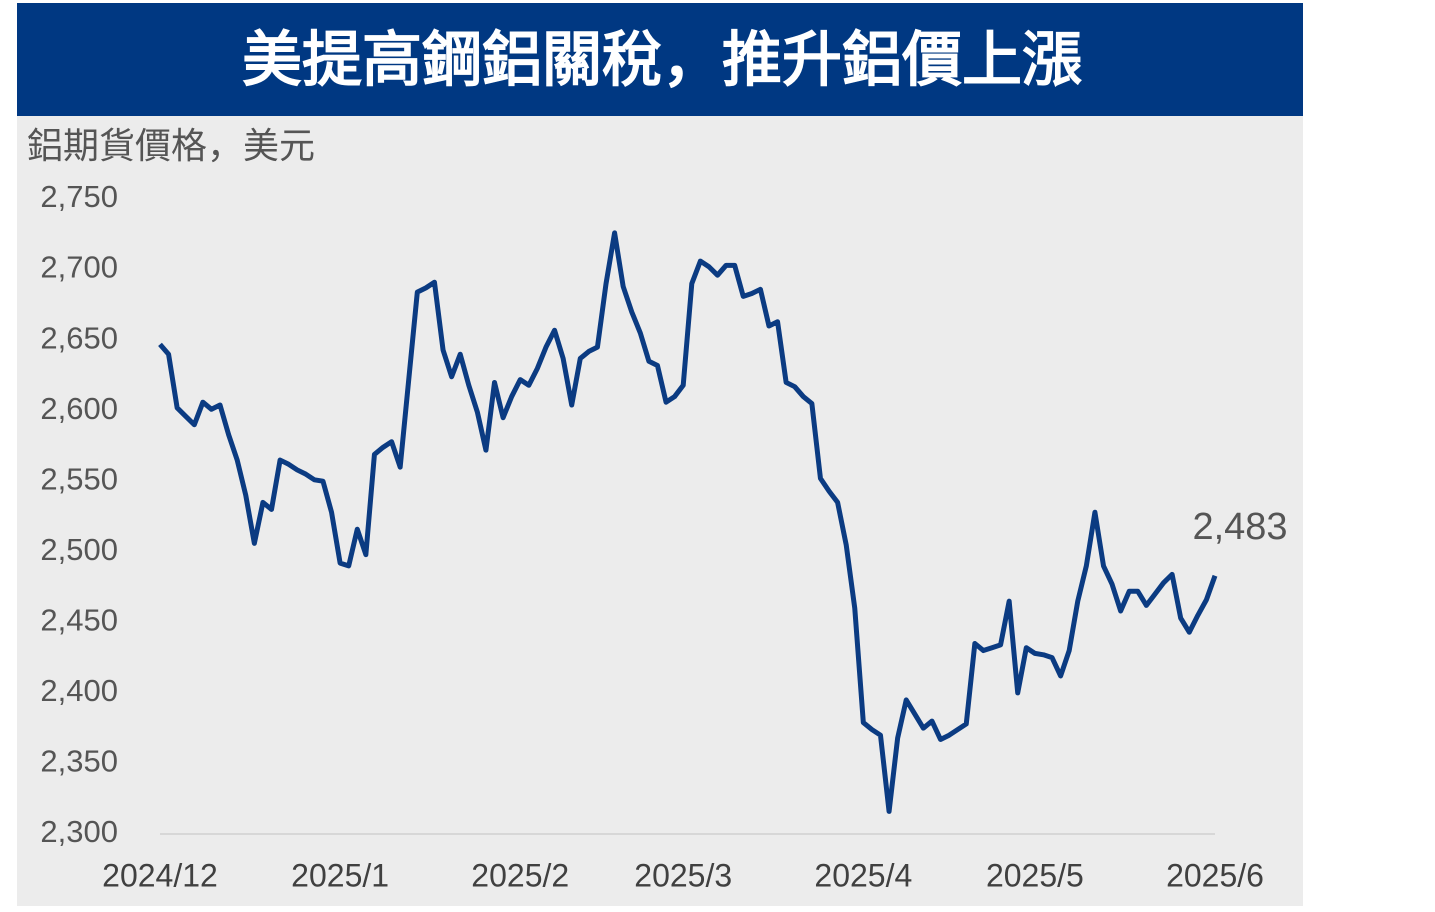  Describe the element at coordinates (79, 478) in the screenshot. I see `y-tick-label: 2,550` at that location.